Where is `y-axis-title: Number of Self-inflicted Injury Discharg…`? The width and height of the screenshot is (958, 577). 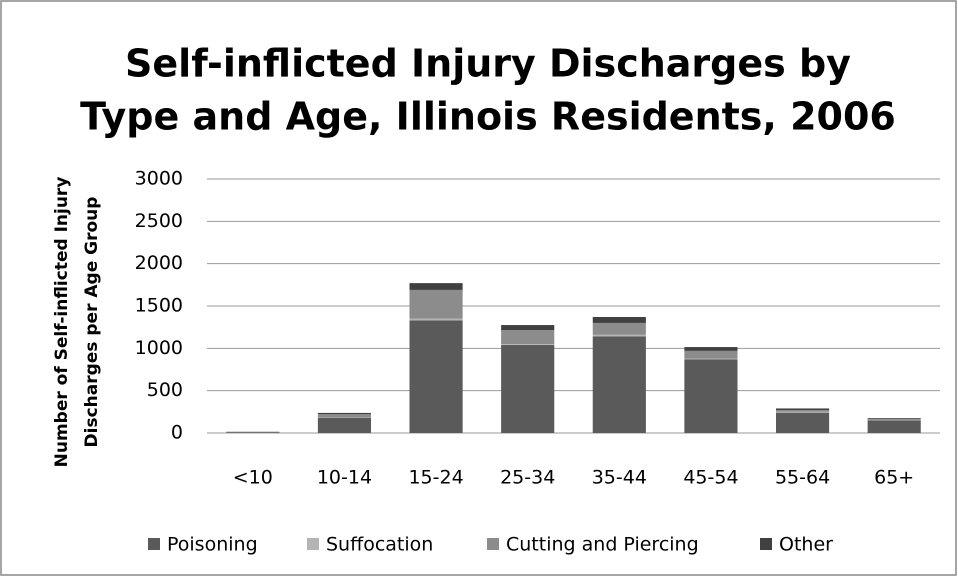 y-axis-title: Number of Self-inflicted Injury Discharg… is located at coordinates (77, 322).